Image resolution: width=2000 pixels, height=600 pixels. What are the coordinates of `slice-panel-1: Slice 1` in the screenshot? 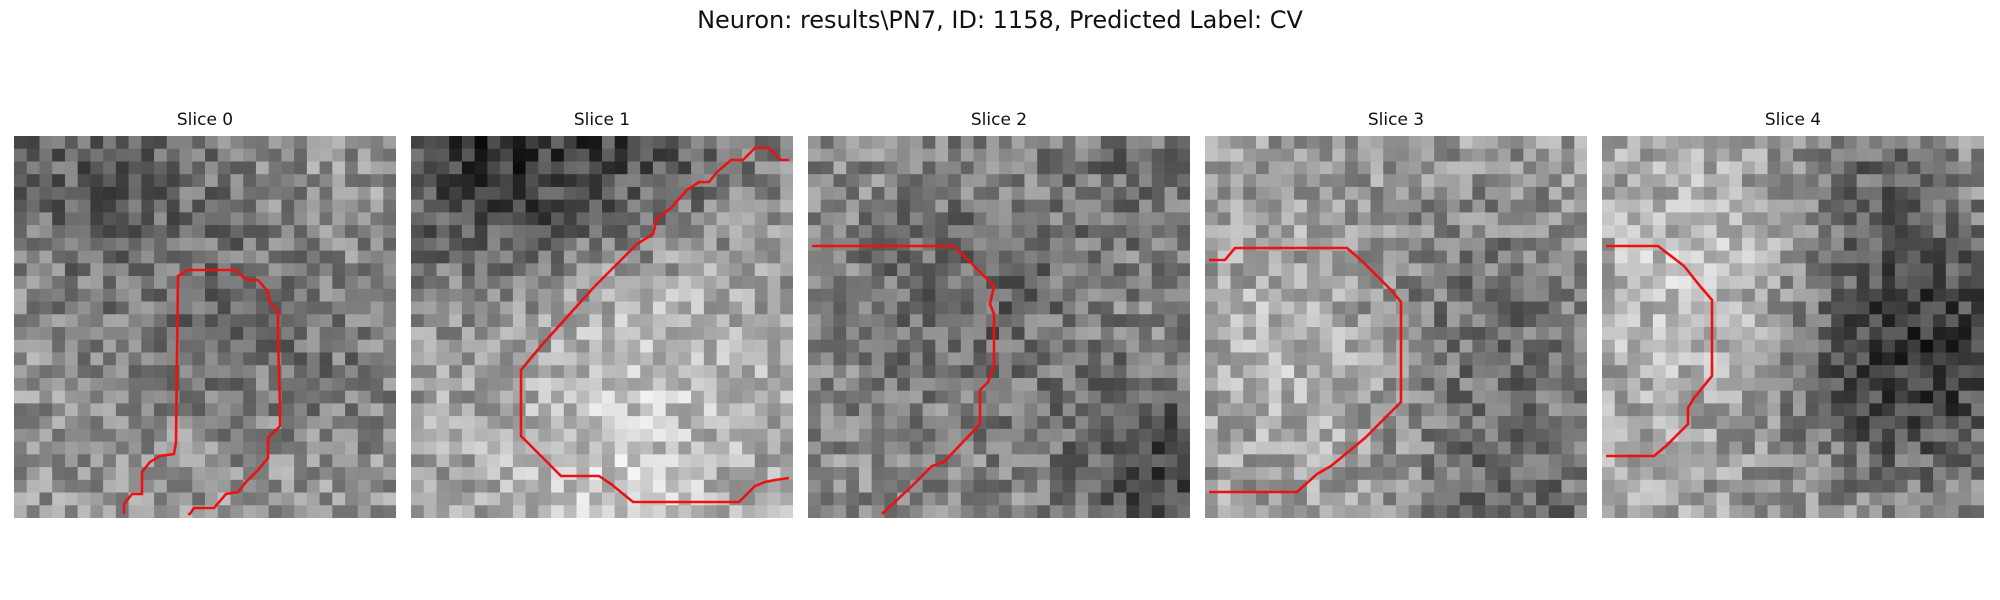 It's located at (602, 314).